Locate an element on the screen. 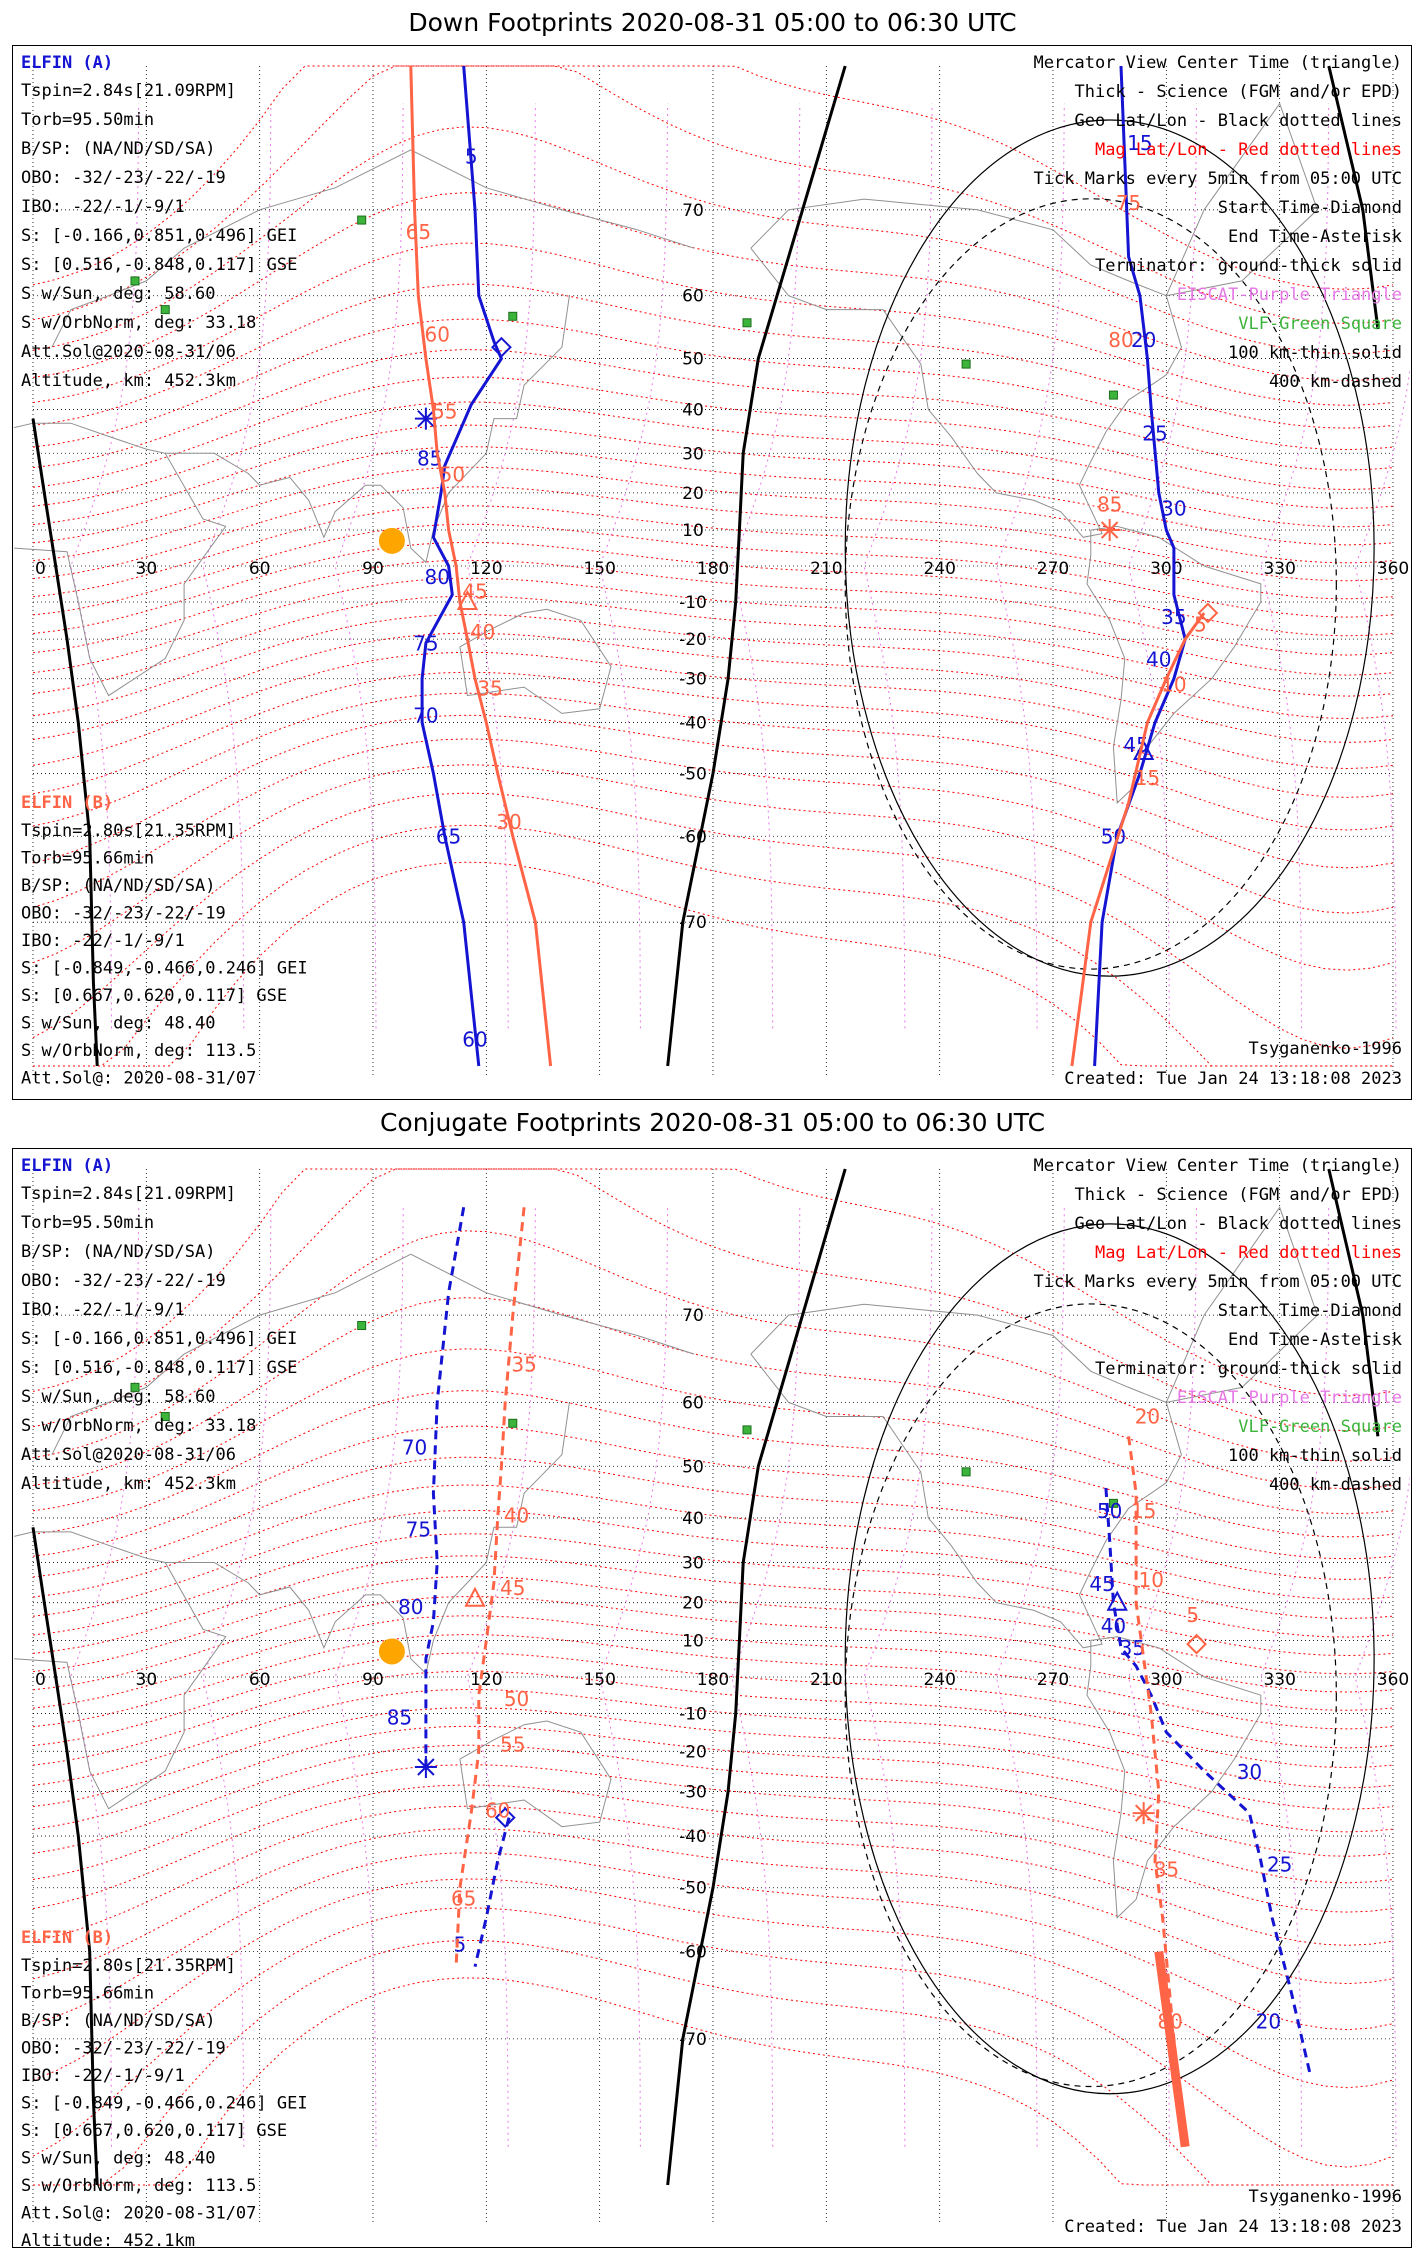 The width and height of the screenshot is (1425, 2250). track-tick-label: 75 is located at coordinates (1128, 203).